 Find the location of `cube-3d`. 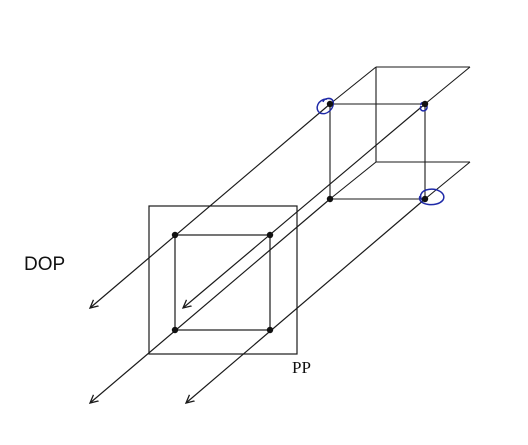

cube-3d is located at coordinates (400, 133).